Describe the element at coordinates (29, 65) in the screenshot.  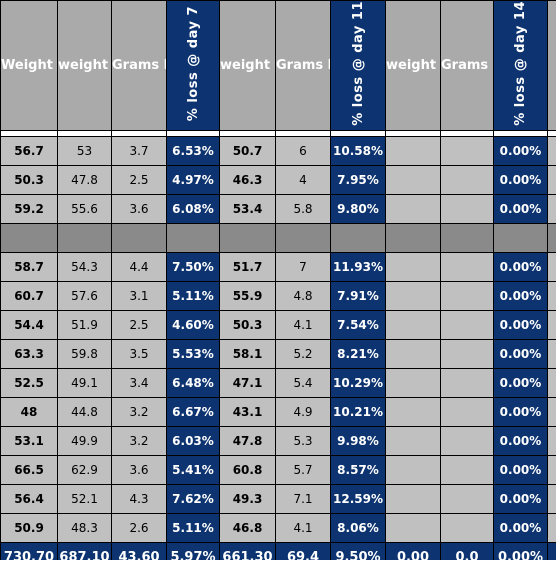
I see `header-weight-rcvd: Weight Rcvd` at that location.